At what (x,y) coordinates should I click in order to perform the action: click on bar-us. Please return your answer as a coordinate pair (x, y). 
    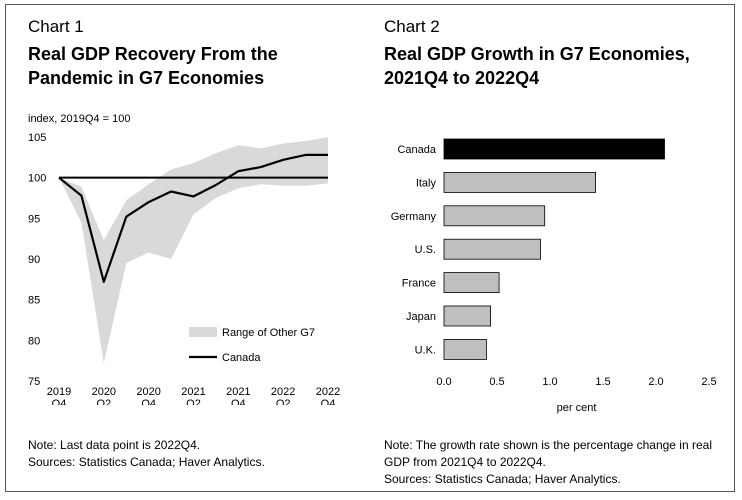
    Looking at the image, I should click on (492, 249).